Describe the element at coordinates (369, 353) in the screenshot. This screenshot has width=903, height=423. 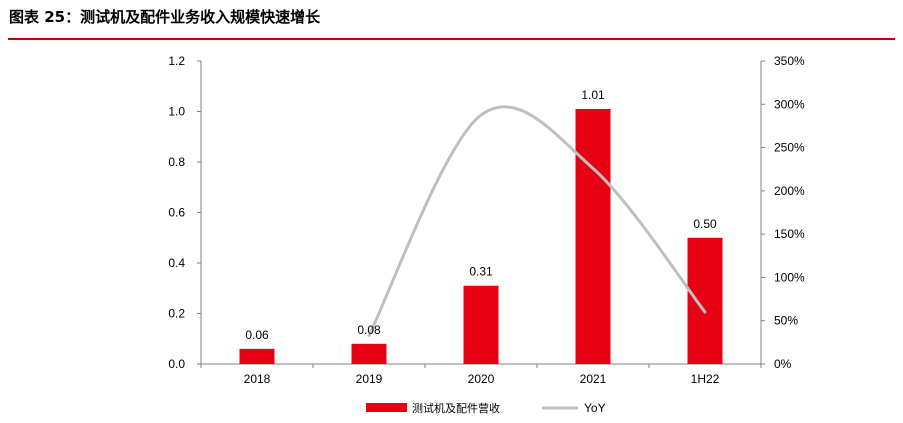
I see `bar-2019` at that location.